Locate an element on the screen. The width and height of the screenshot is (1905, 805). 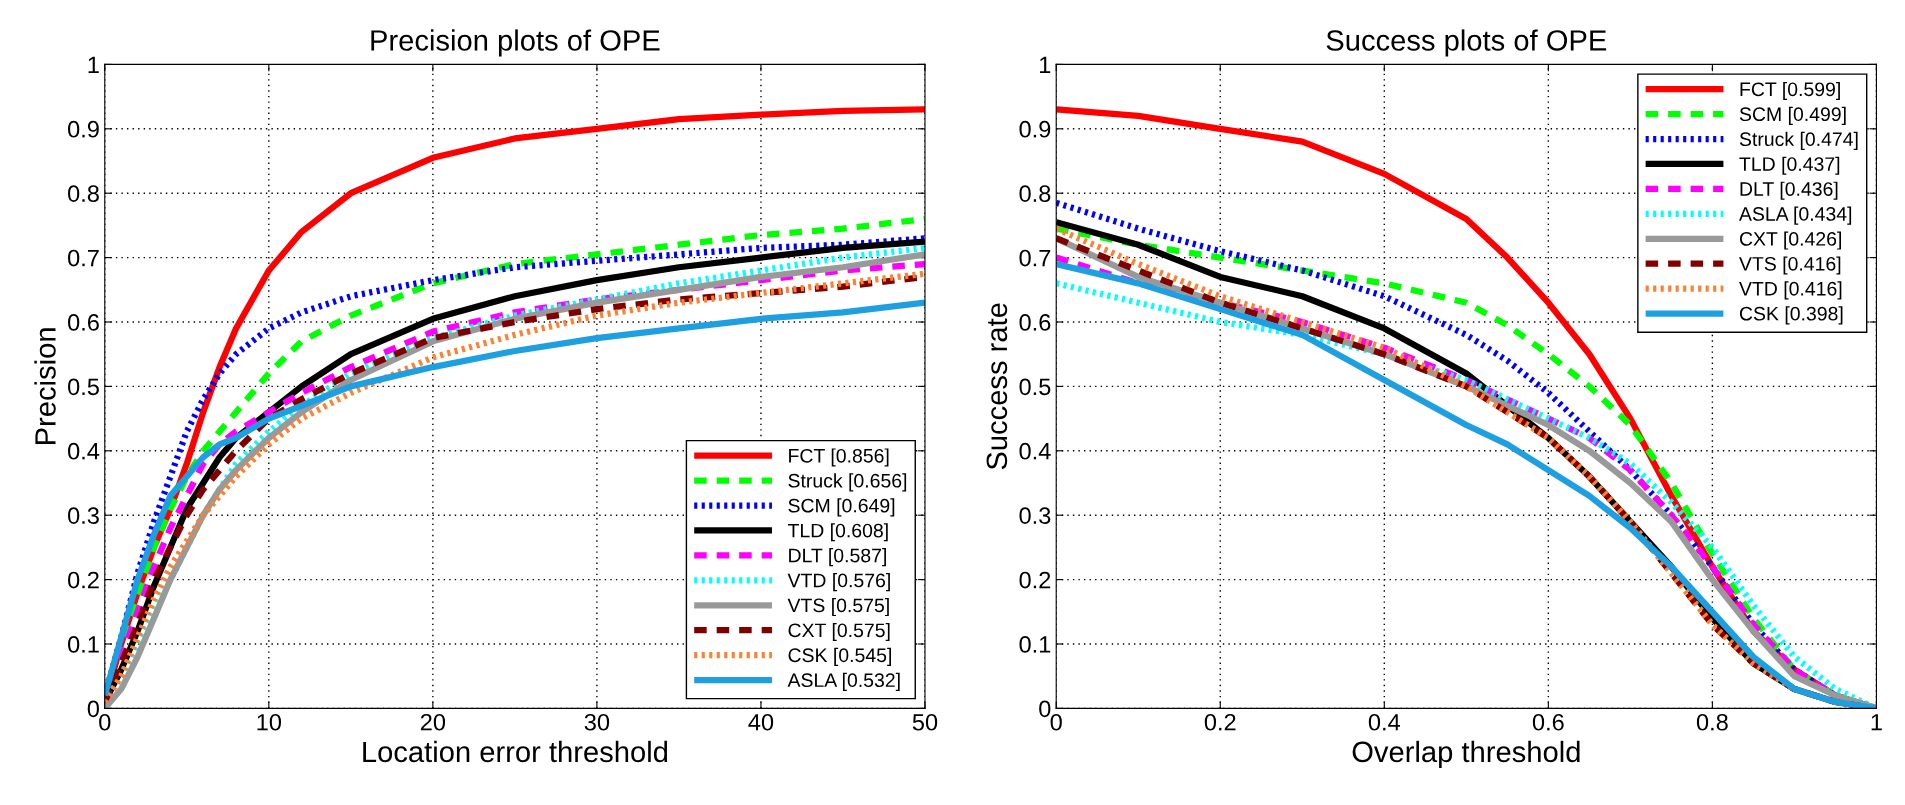
x-axis-title: Overlap threshold is located at coordinates (1466, 754).